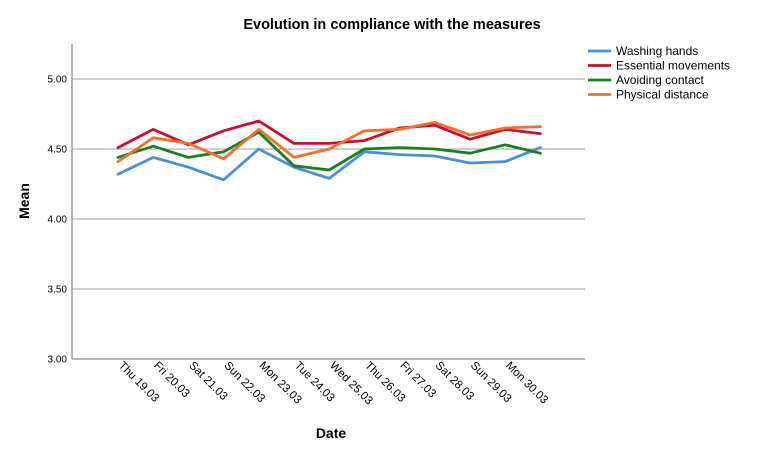  I want to click on legend-label: Washing hands, so click(657, 51).